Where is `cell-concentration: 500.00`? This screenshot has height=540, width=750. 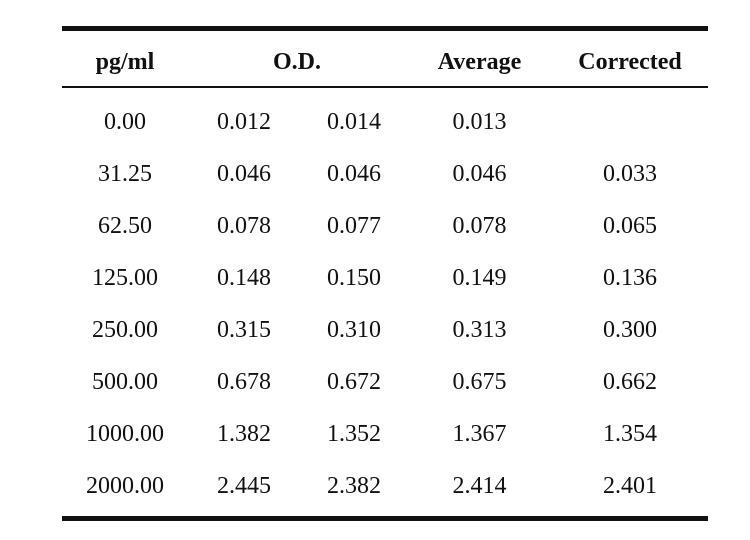
cell-concentration: 500.00 is located at coordinates (125, 381).